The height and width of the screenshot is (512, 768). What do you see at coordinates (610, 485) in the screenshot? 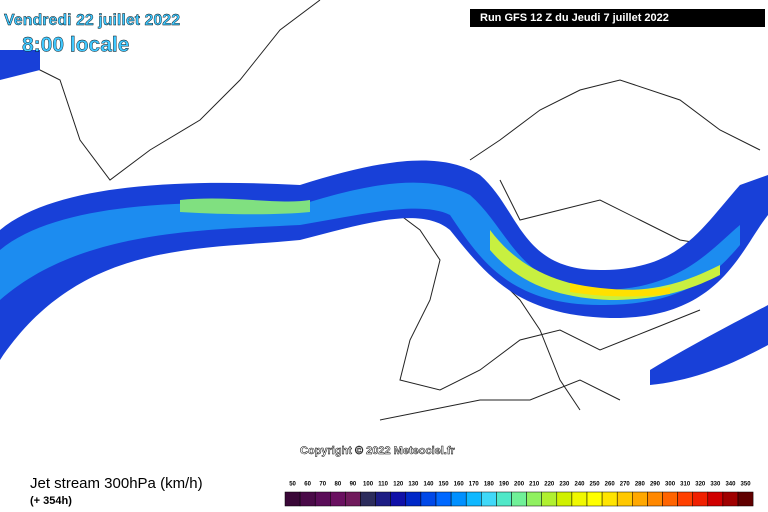
I see `legend-label: 260` at bounding box center [610, 485].